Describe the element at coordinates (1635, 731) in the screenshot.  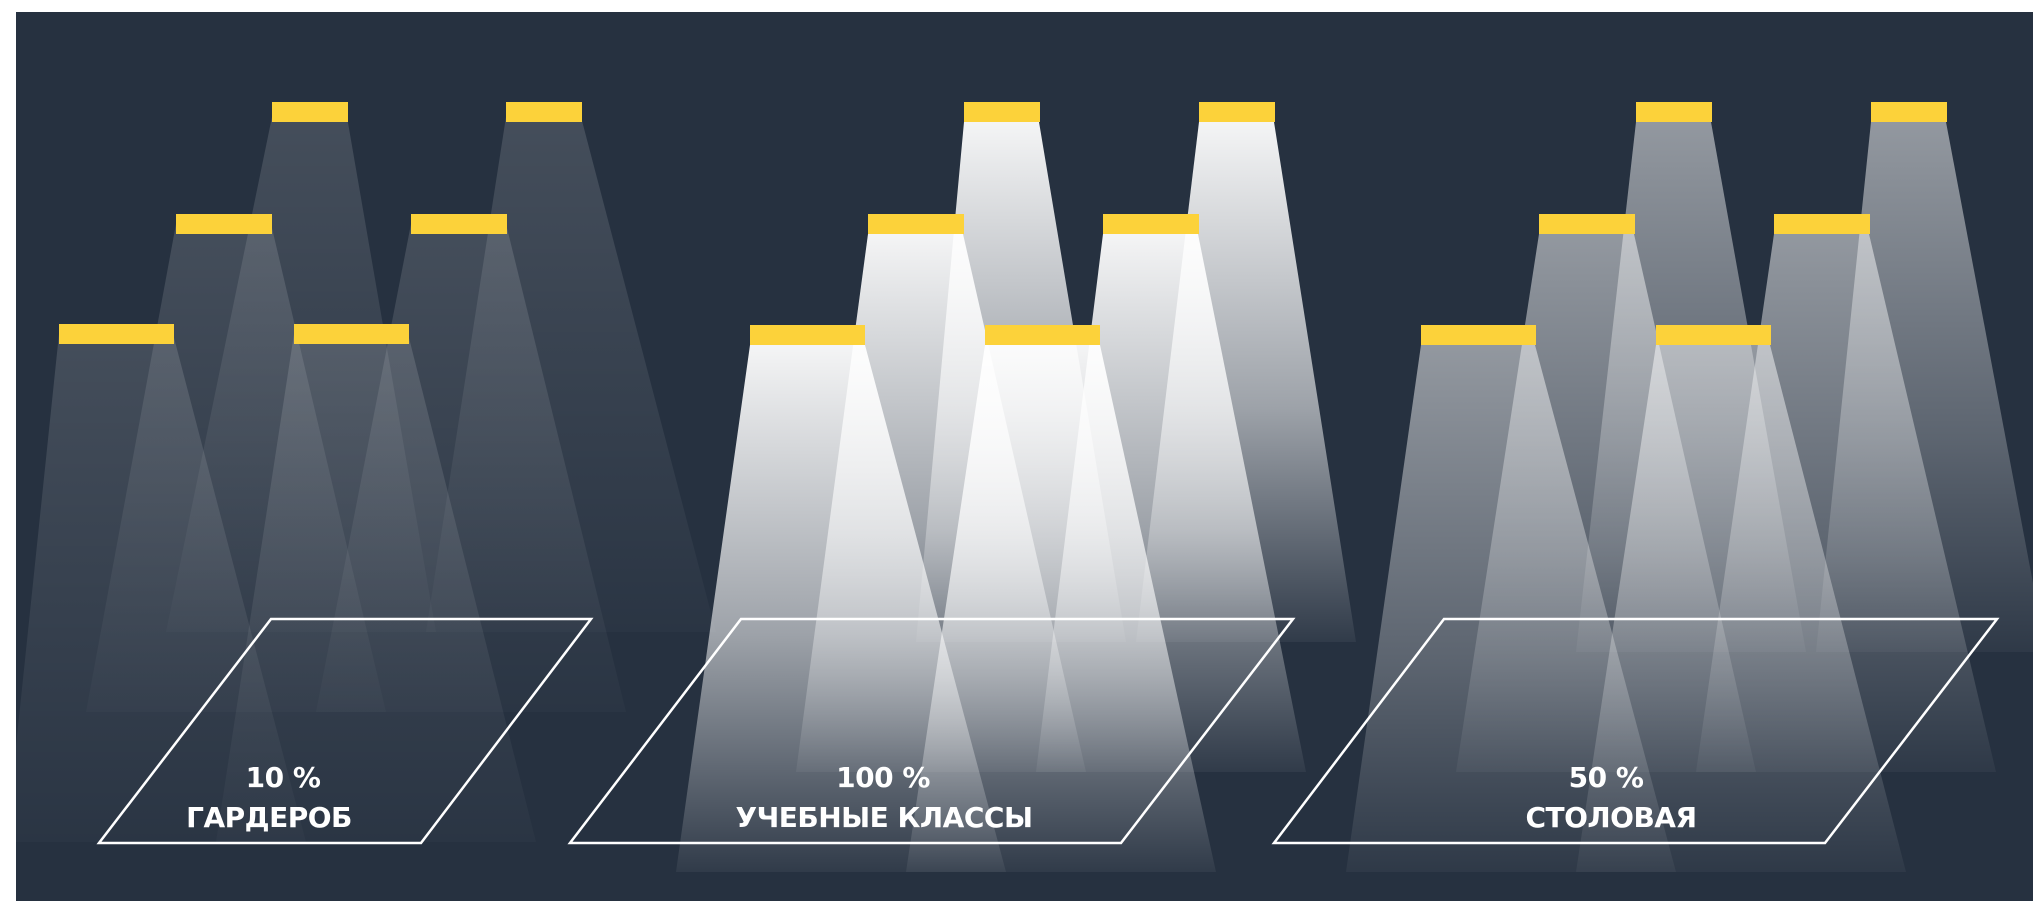
I see `floor-outline-stolovaya` at that location.